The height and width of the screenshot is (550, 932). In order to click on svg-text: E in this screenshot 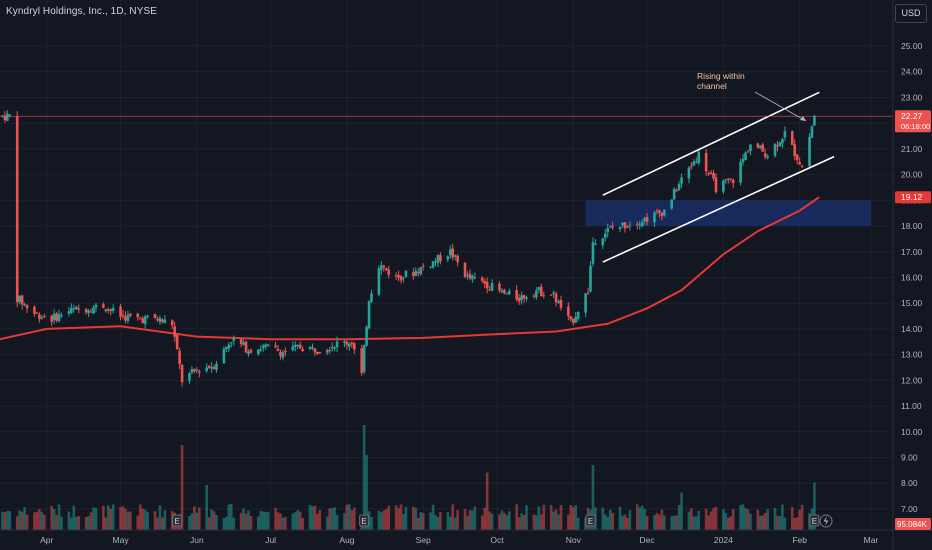, I will do `click(363, 521)`.